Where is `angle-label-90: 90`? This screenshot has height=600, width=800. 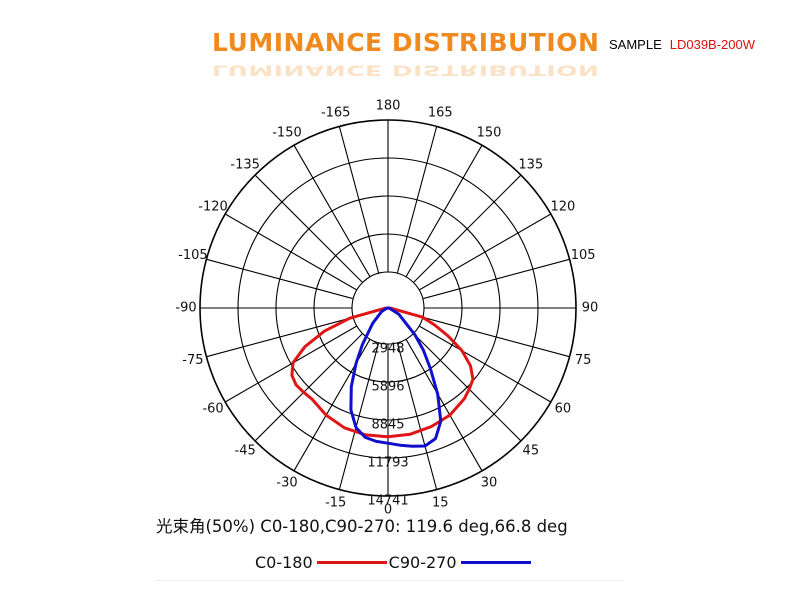
angle-label-90: 90 is located at coordinates (590, 308).